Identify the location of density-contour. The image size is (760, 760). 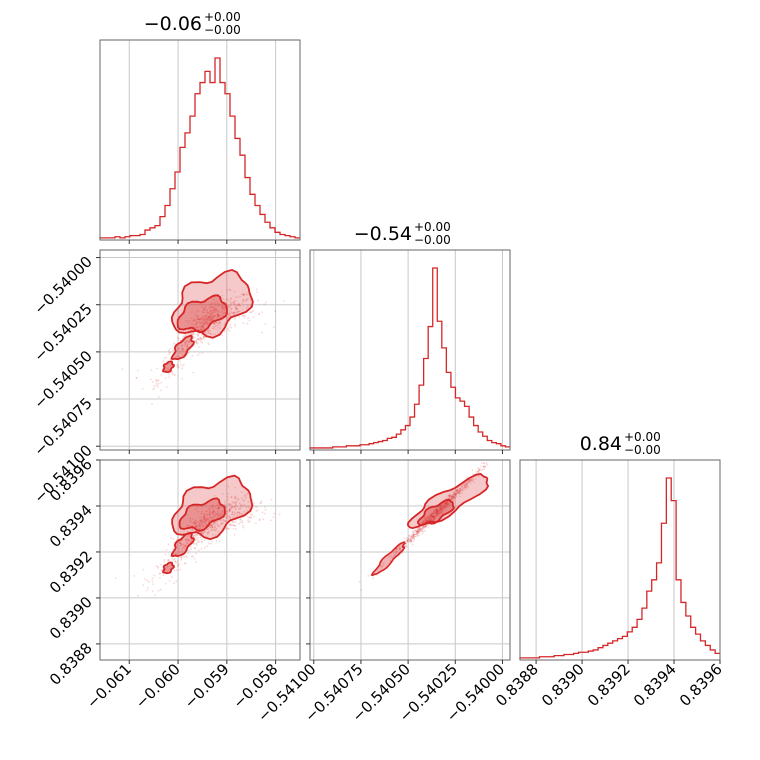
(202, 314).